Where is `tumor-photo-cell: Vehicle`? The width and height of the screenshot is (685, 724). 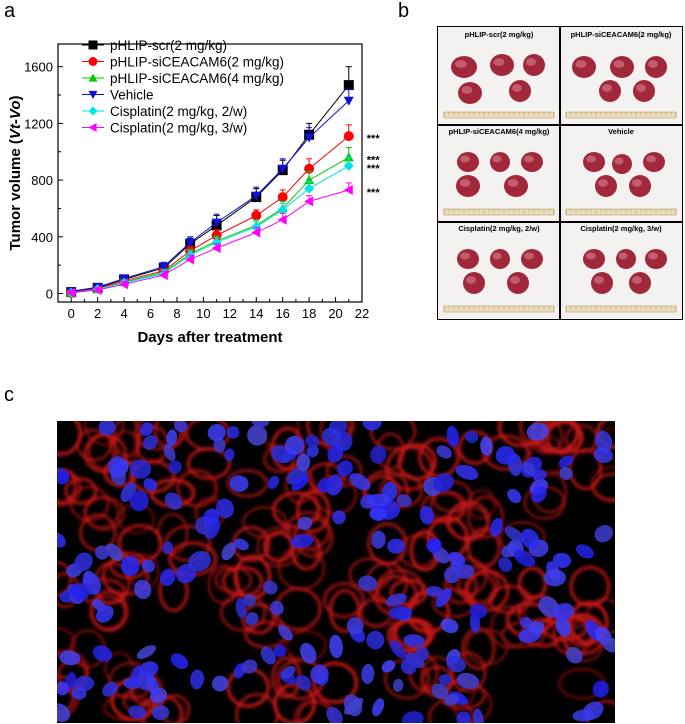 tumor-photo-cell: Vehicle is located at coordinates (621, 172).